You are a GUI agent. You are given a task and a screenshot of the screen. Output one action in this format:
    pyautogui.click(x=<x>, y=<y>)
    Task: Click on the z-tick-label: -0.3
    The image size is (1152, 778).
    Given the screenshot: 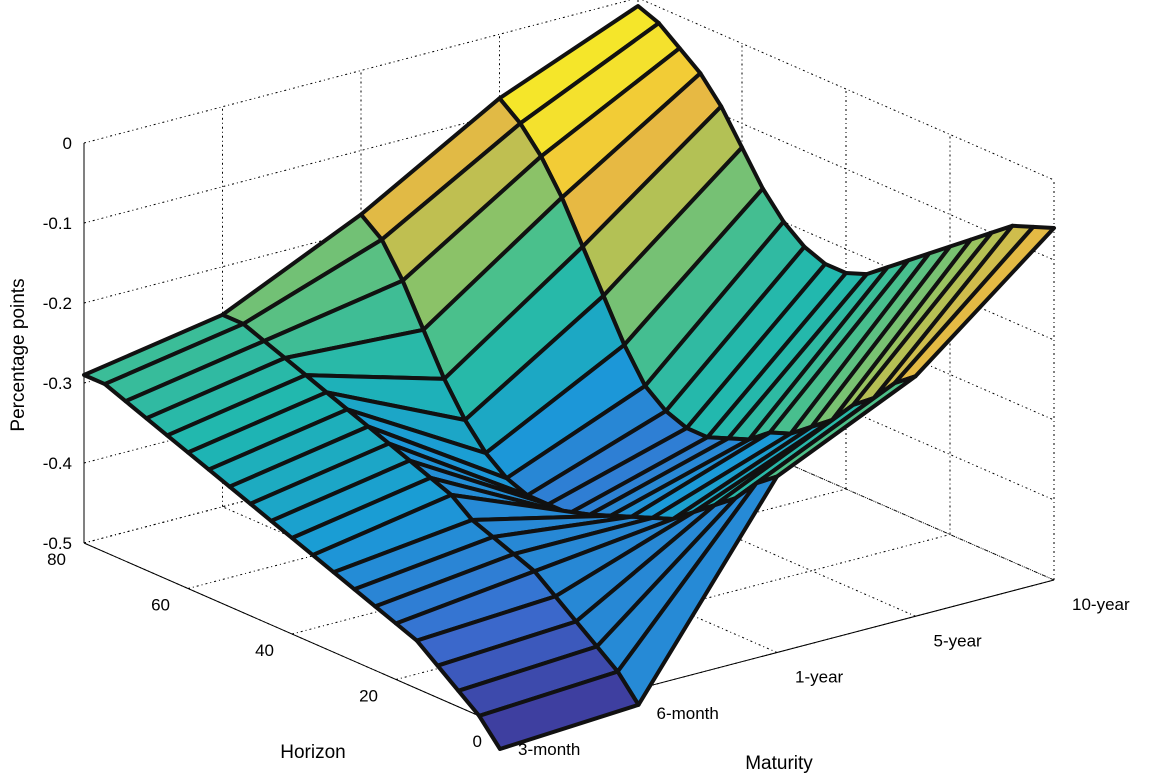 What is the action you would take?
    pyautogui.click(x=57, y=383)
    